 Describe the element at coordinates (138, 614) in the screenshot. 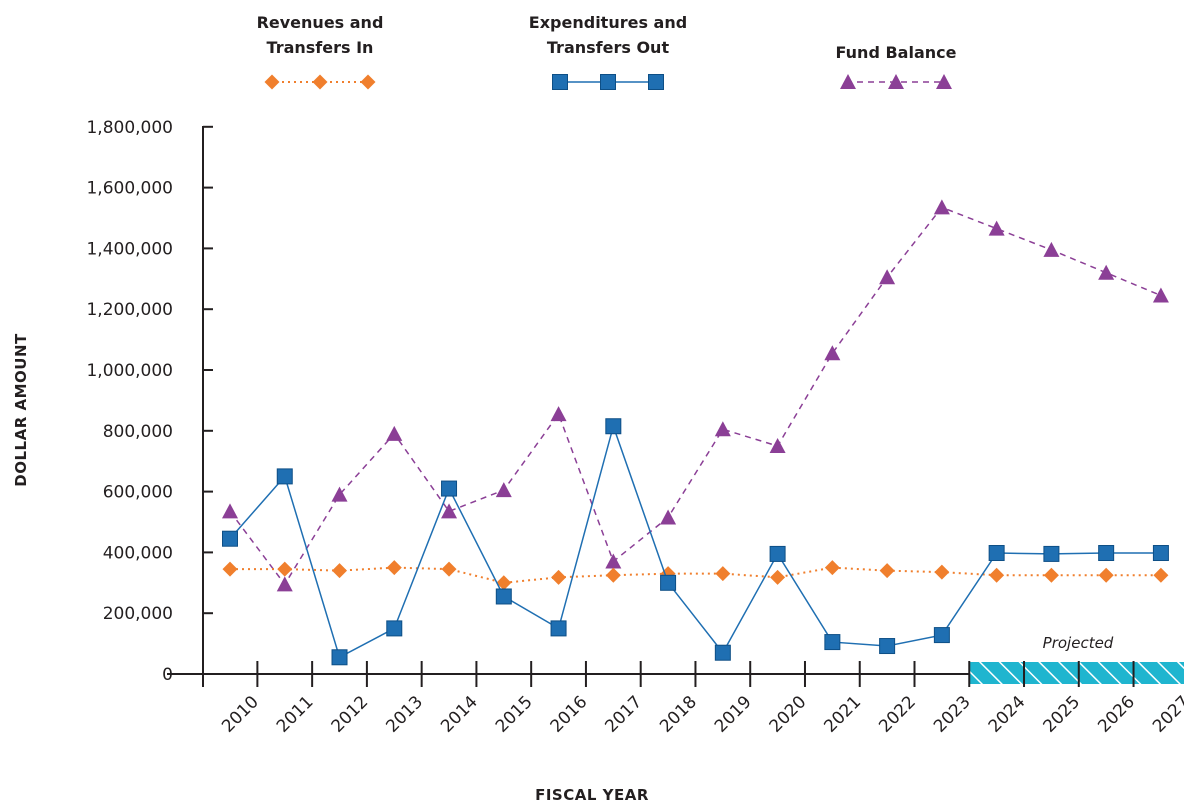

I see `y-tick-label: 200,000` at that location.